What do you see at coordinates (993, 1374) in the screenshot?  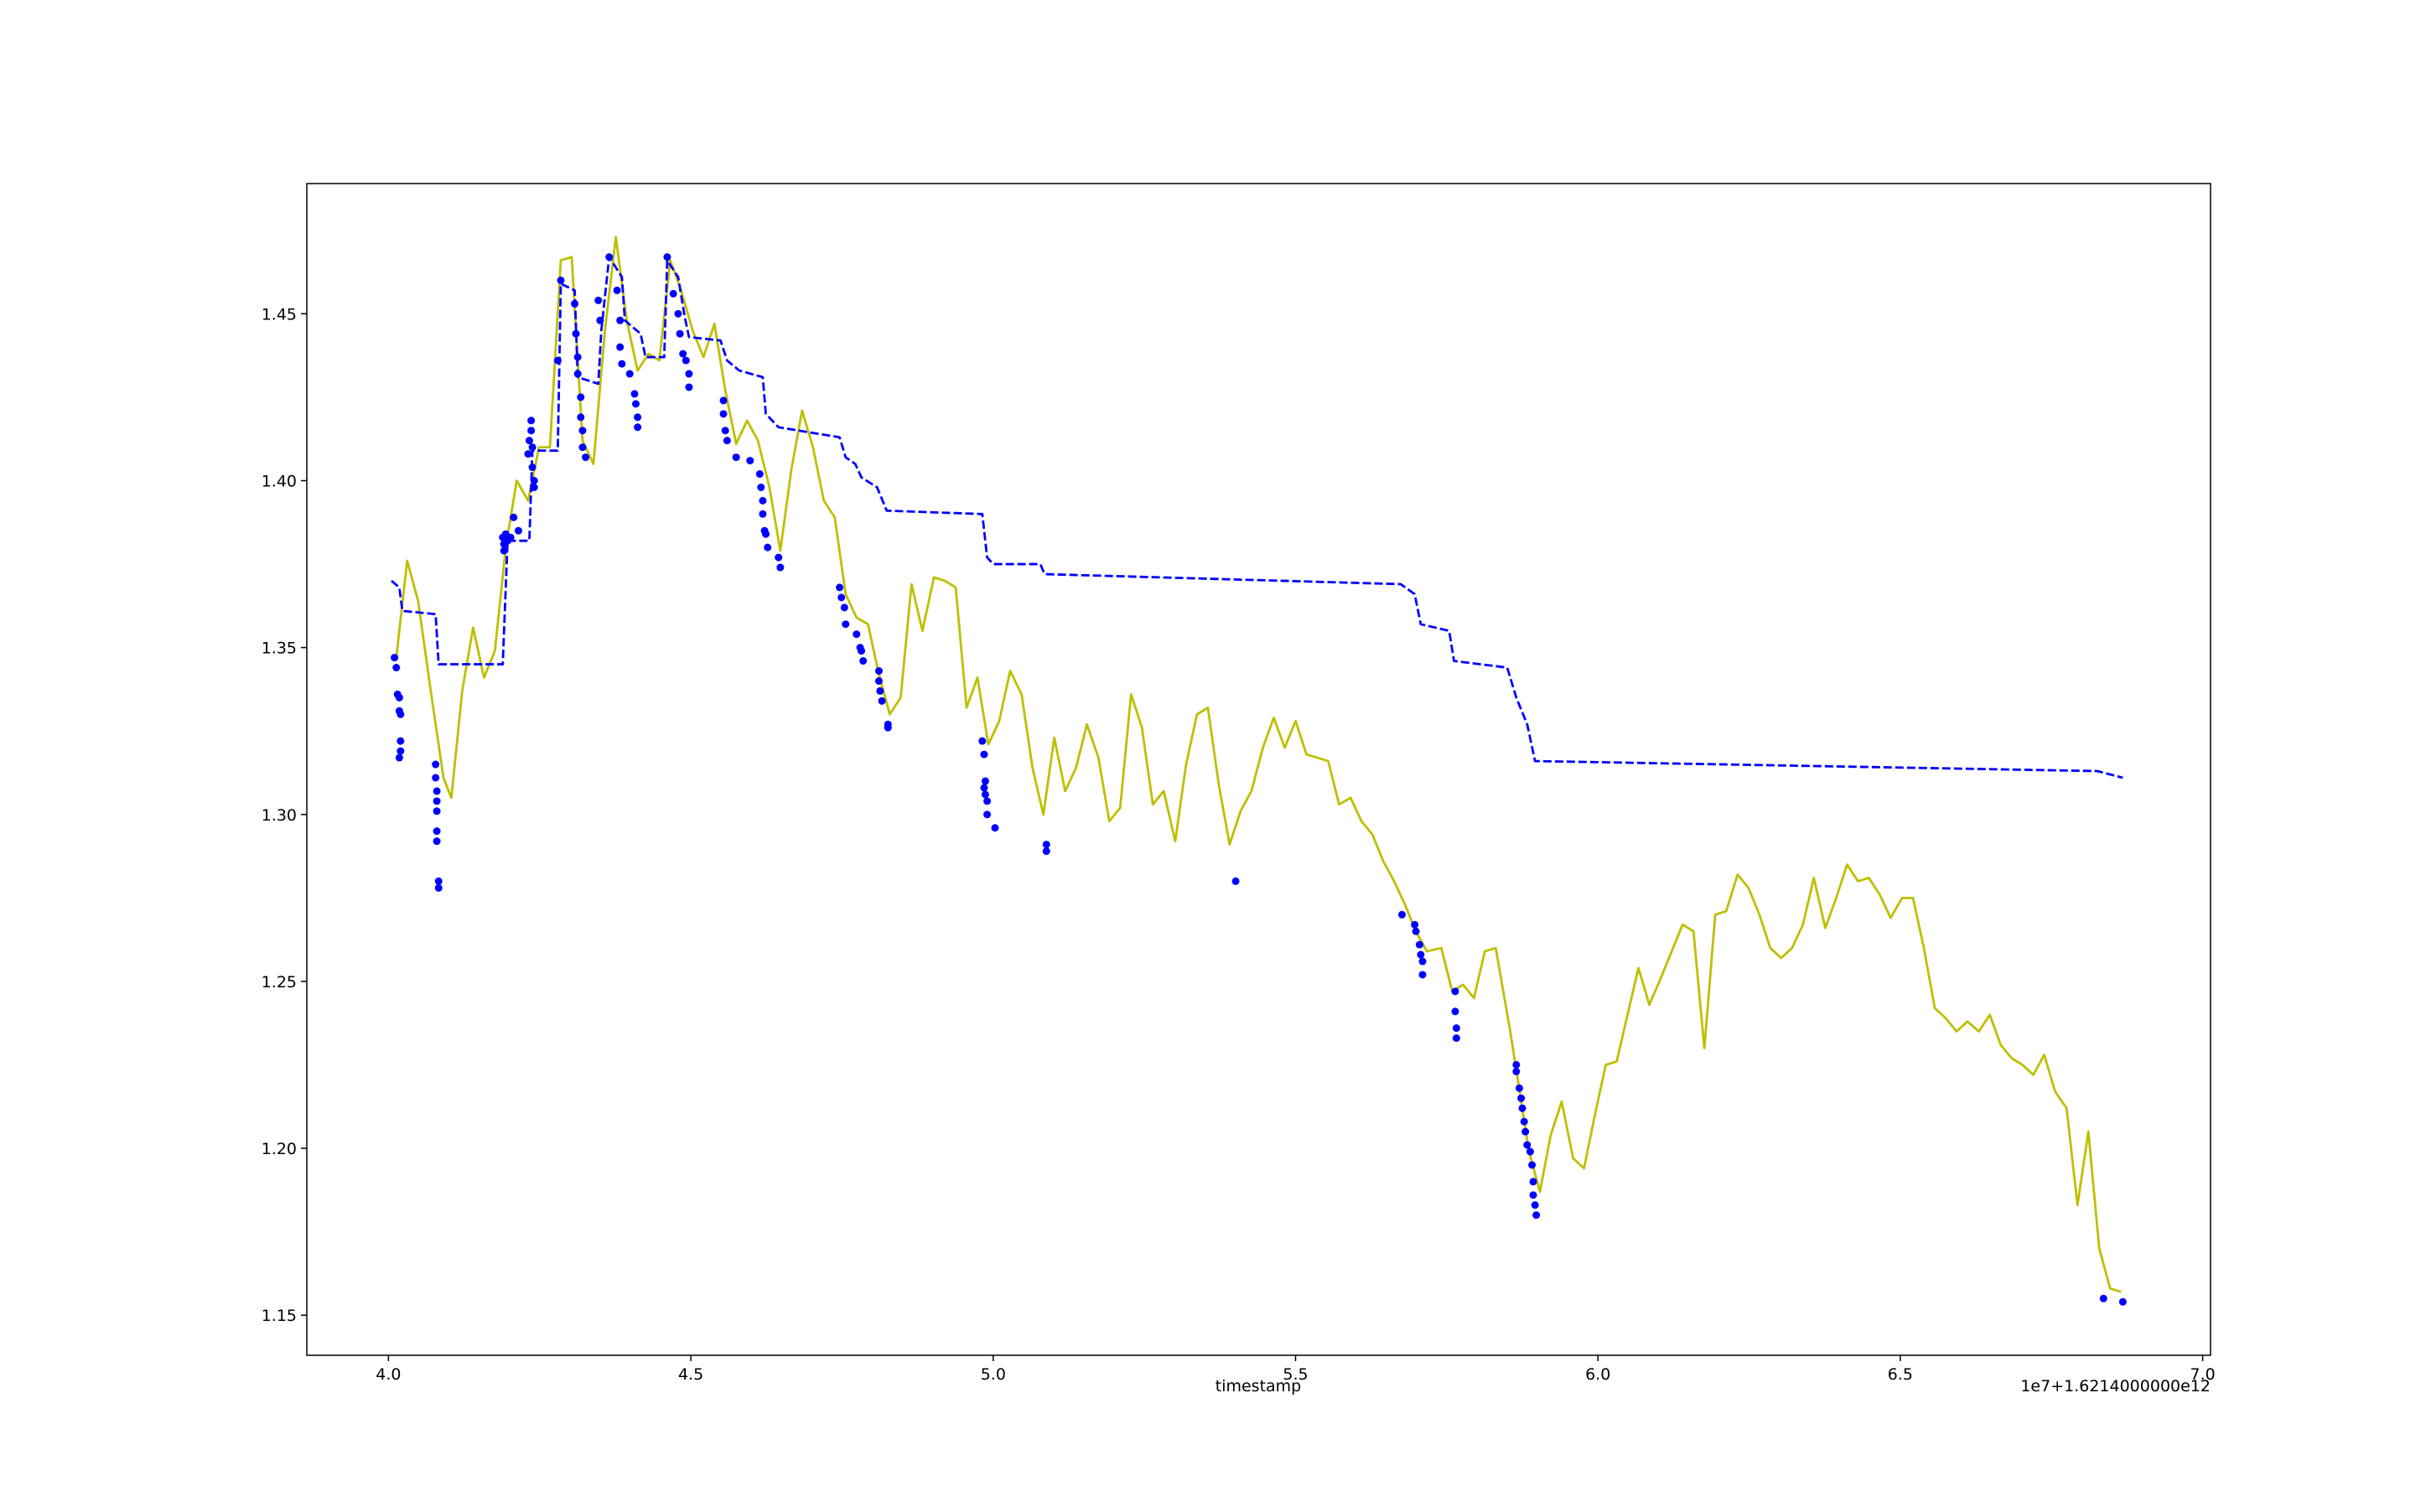 I see `x-tick-label: 5.0` at bounding box center [993, 1374].